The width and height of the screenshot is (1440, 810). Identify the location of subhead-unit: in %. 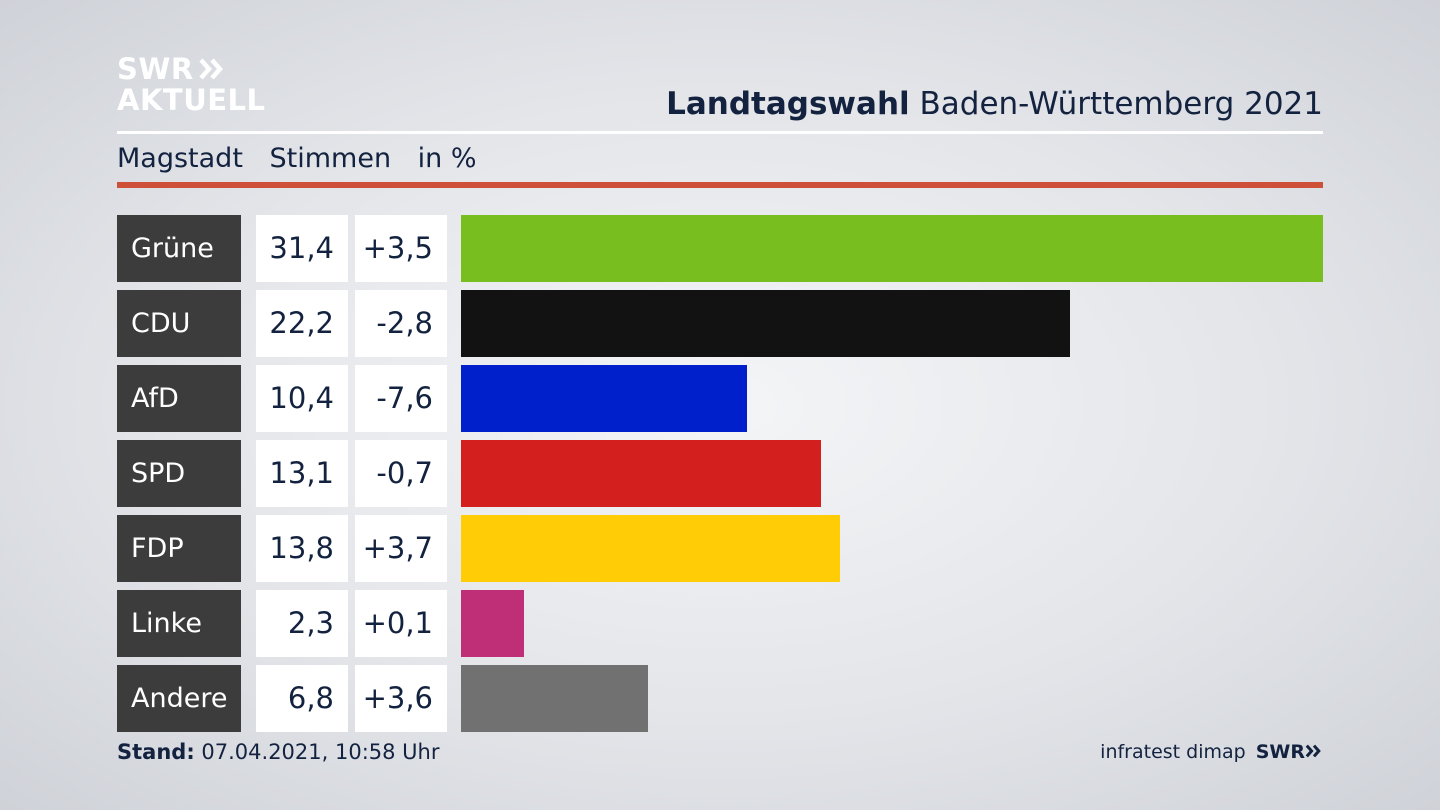
(447, 158).